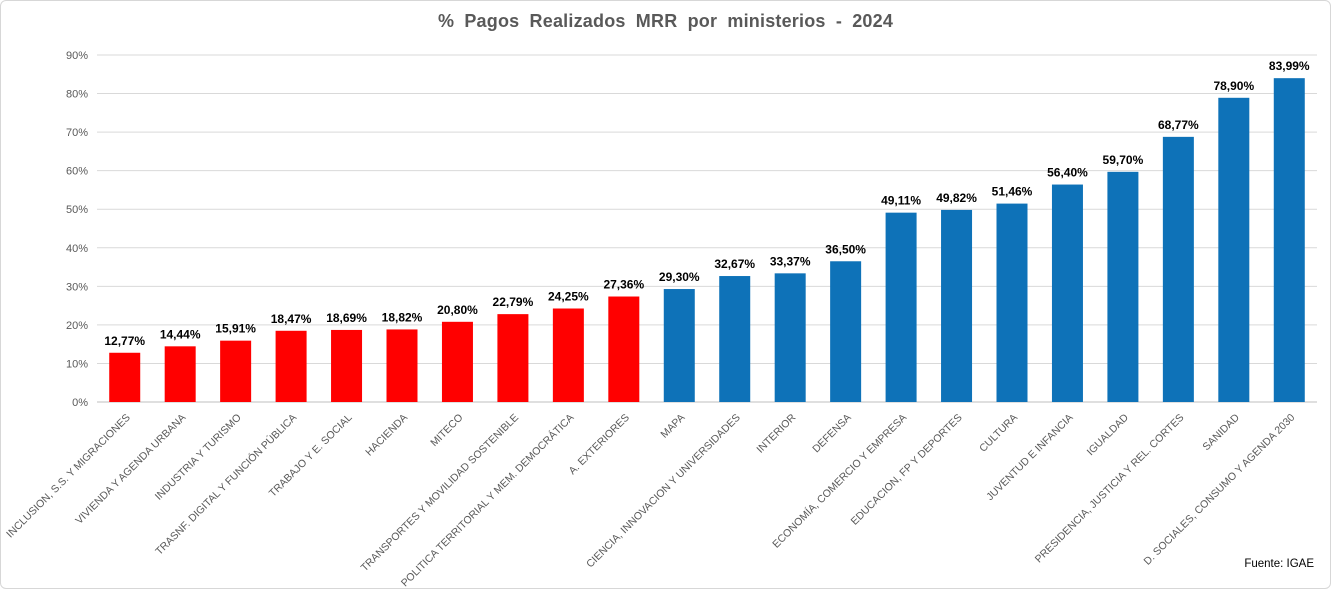  What do you see at coordinates (599, 444) in the screenshot?
I see `category-label: A. EXTERIORES` at bounding box center [599, 444].